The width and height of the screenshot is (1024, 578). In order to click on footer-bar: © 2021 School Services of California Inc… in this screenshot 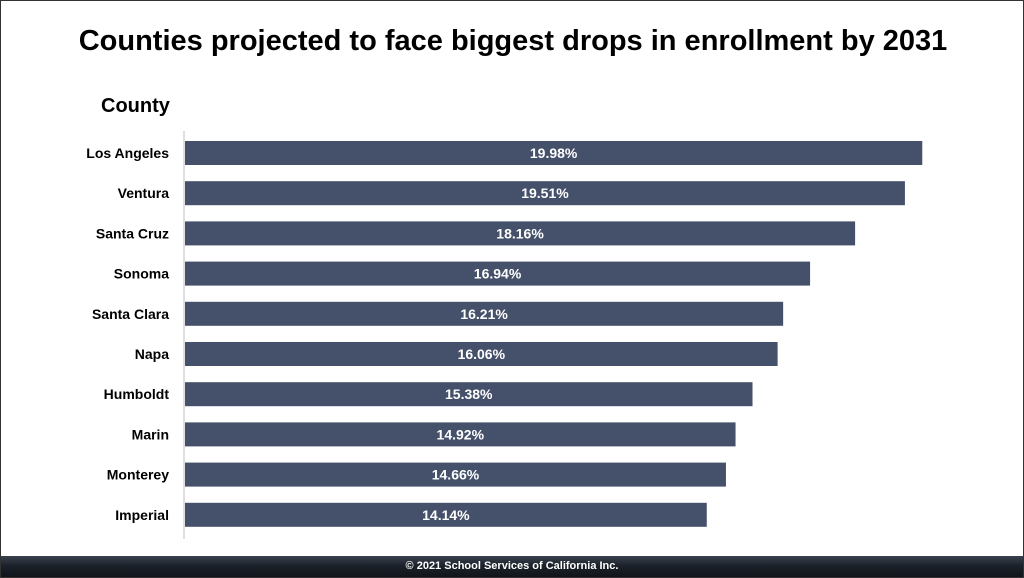, I will do `click(512, 566)`.